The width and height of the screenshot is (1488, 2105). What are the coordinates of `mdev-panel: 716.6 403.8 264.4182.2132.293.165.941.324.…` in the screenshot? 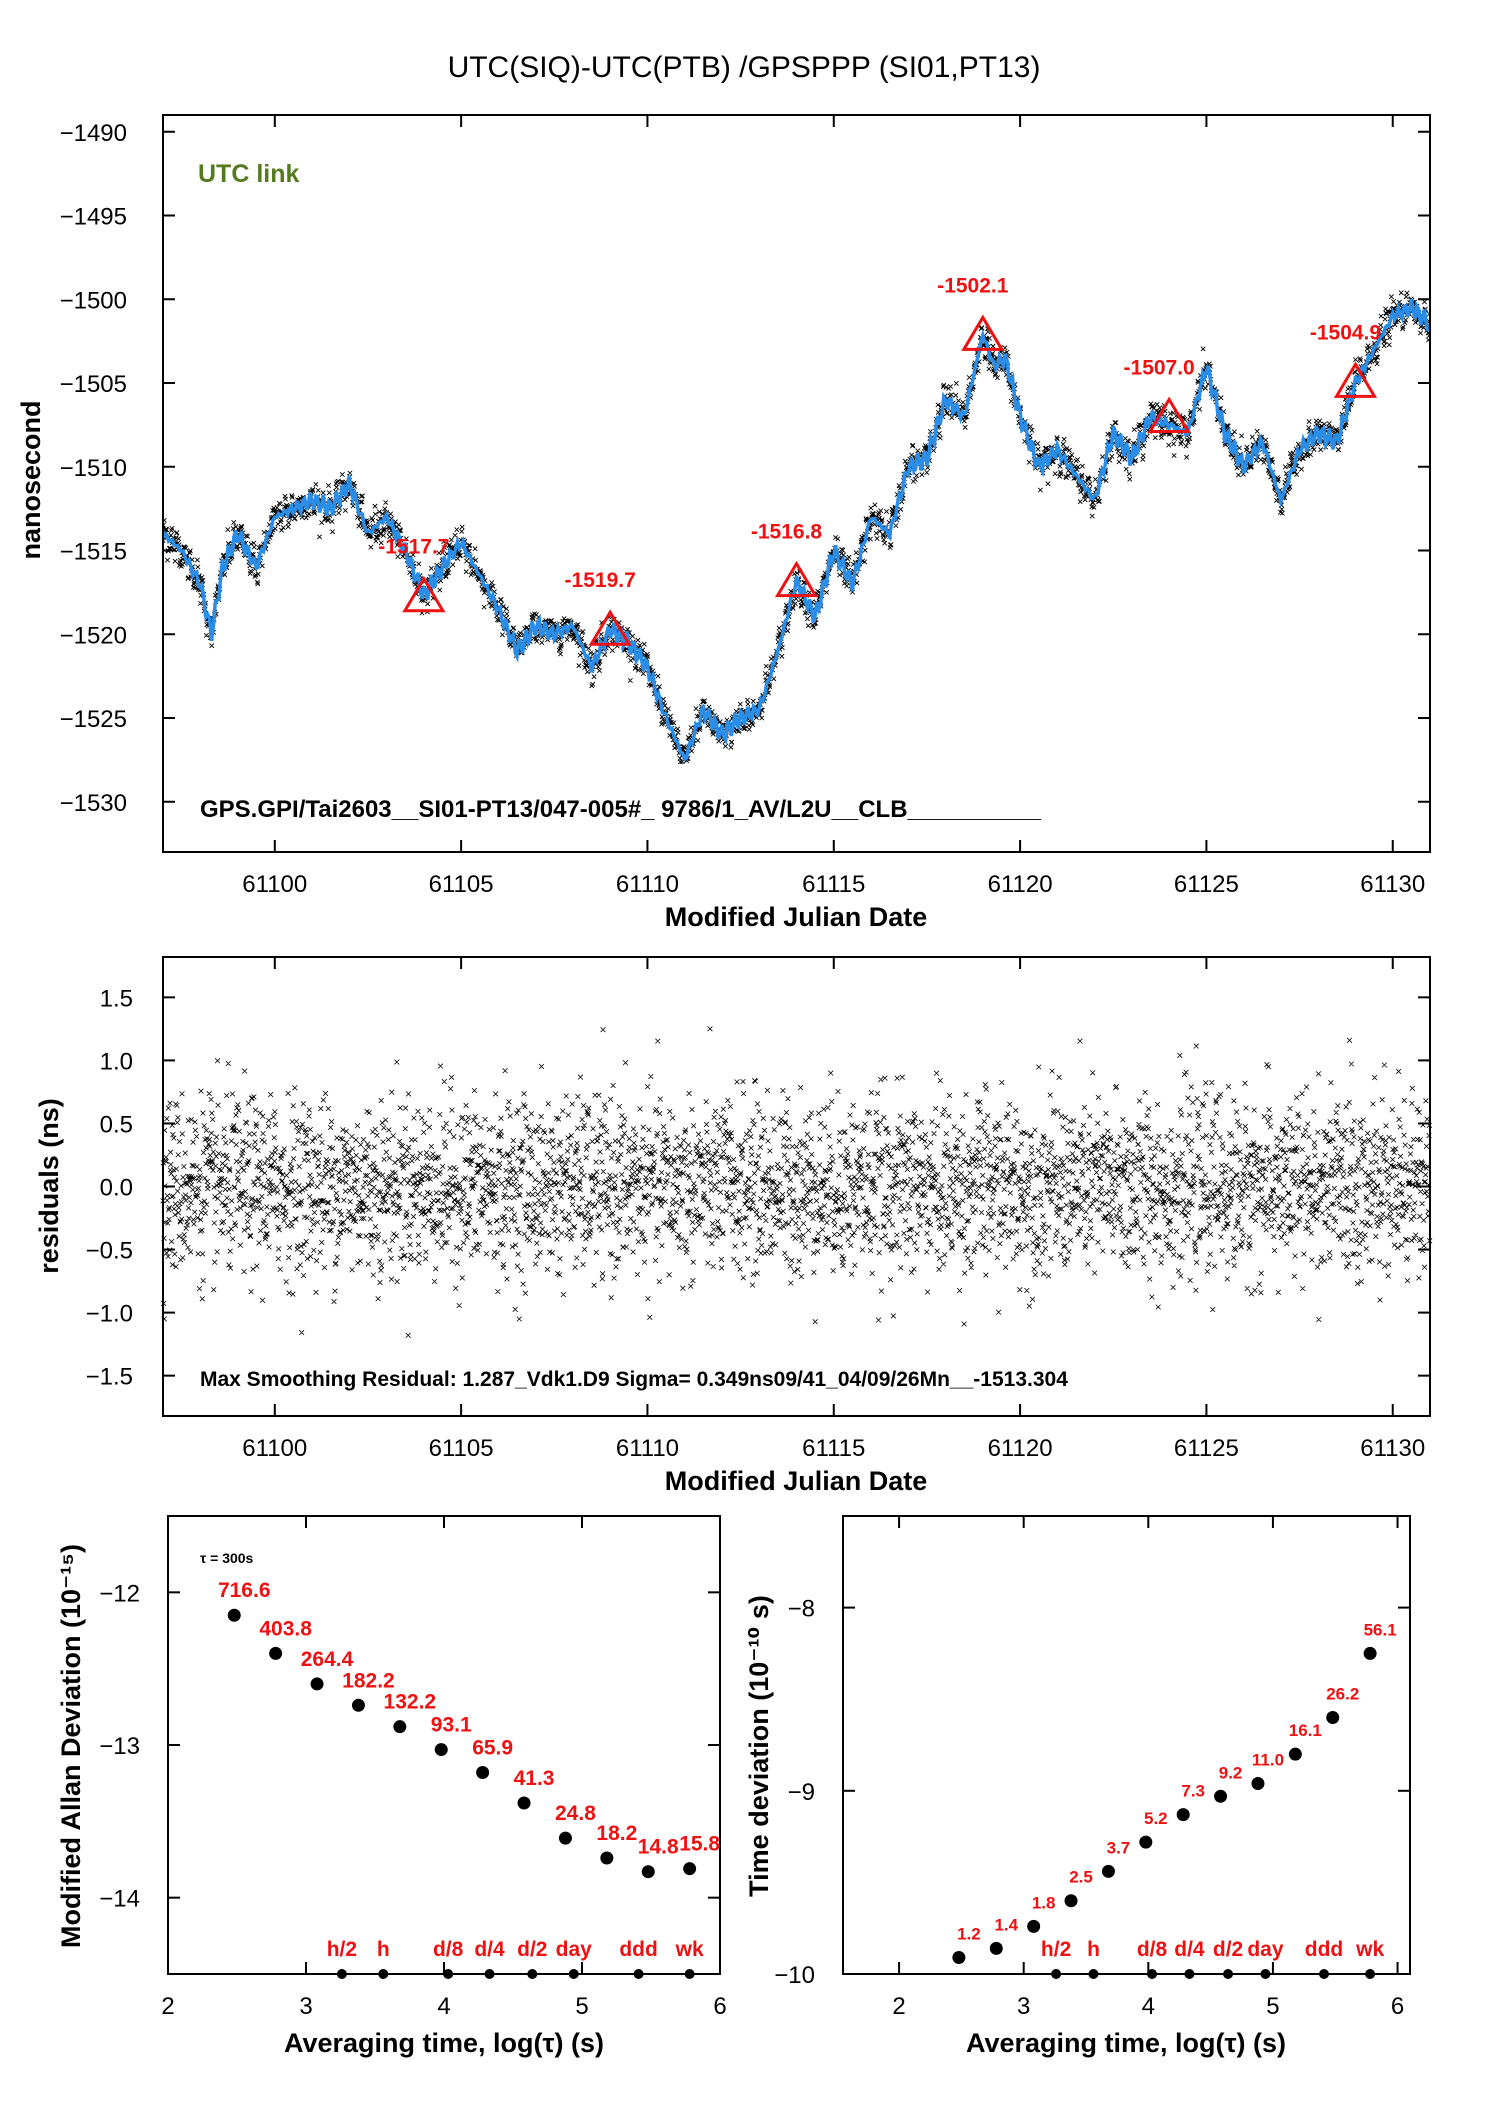 It's located at (391, 1786).